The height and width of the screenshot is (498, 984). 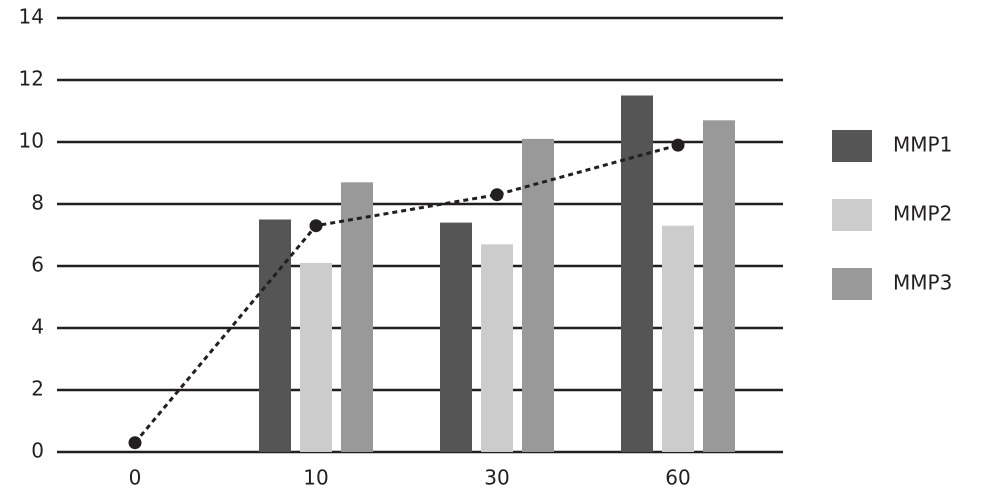 I want to click on y-tick-label: 10, so click(x=31, y=141).